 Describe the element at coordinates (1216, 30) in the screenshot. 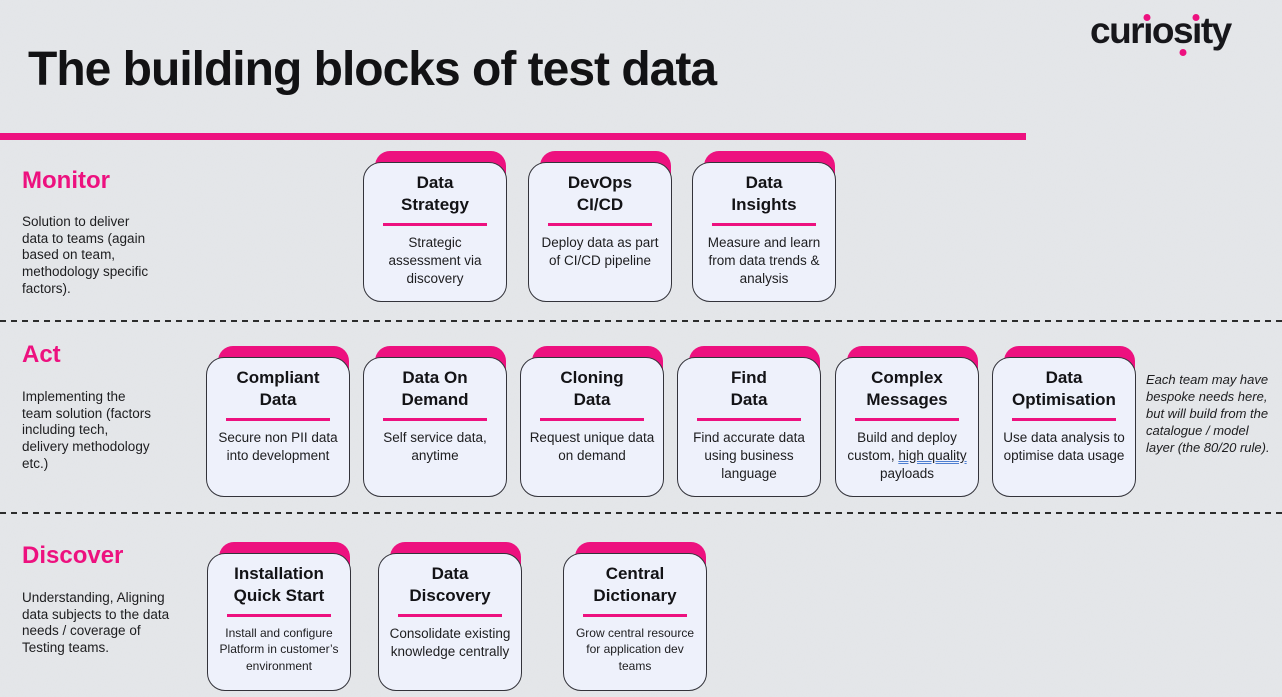

I see `logo-text-part: ty` at that location.